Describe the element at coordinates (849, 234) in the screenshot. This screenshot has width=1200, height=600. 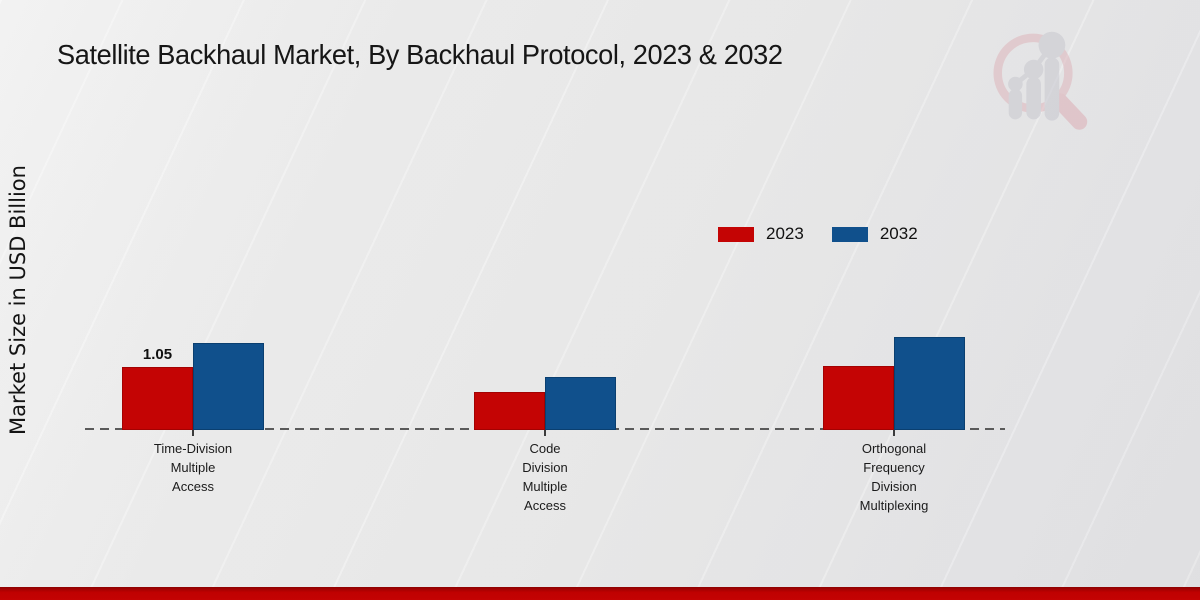
I see `legend-swatch-2032` at that location.